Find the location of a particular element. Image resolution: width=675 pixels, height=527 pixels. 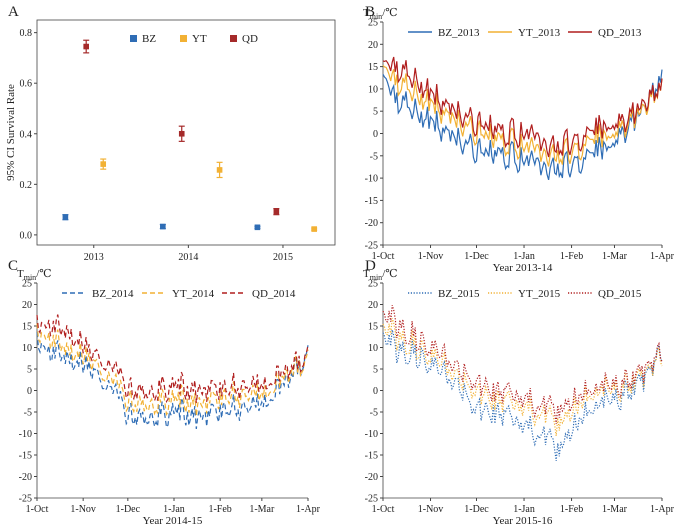

x-tick-label: 2015 is located at coordinates (283, 257).